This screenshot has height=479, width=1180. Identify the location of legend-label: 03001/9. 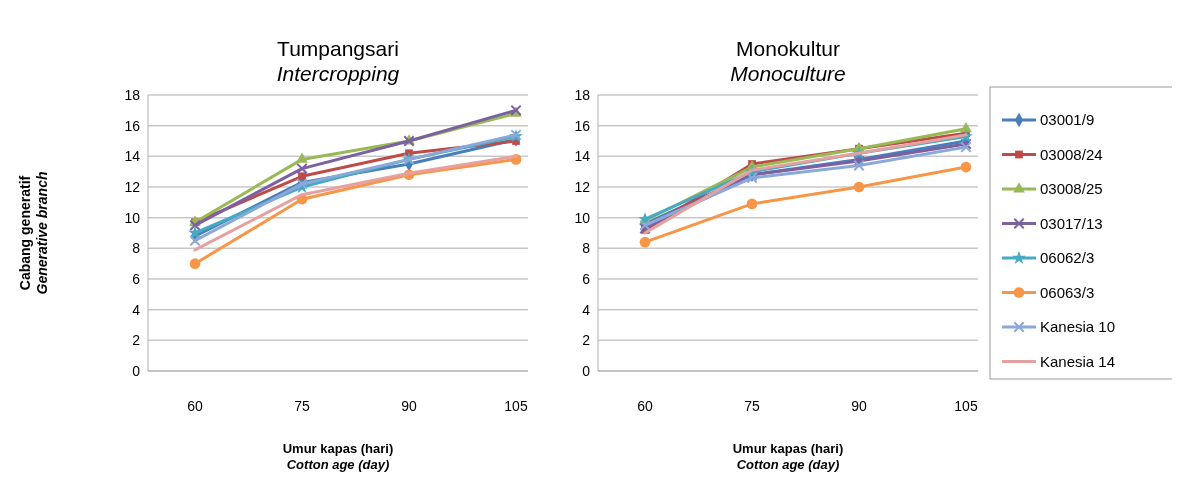
(1067, 120).